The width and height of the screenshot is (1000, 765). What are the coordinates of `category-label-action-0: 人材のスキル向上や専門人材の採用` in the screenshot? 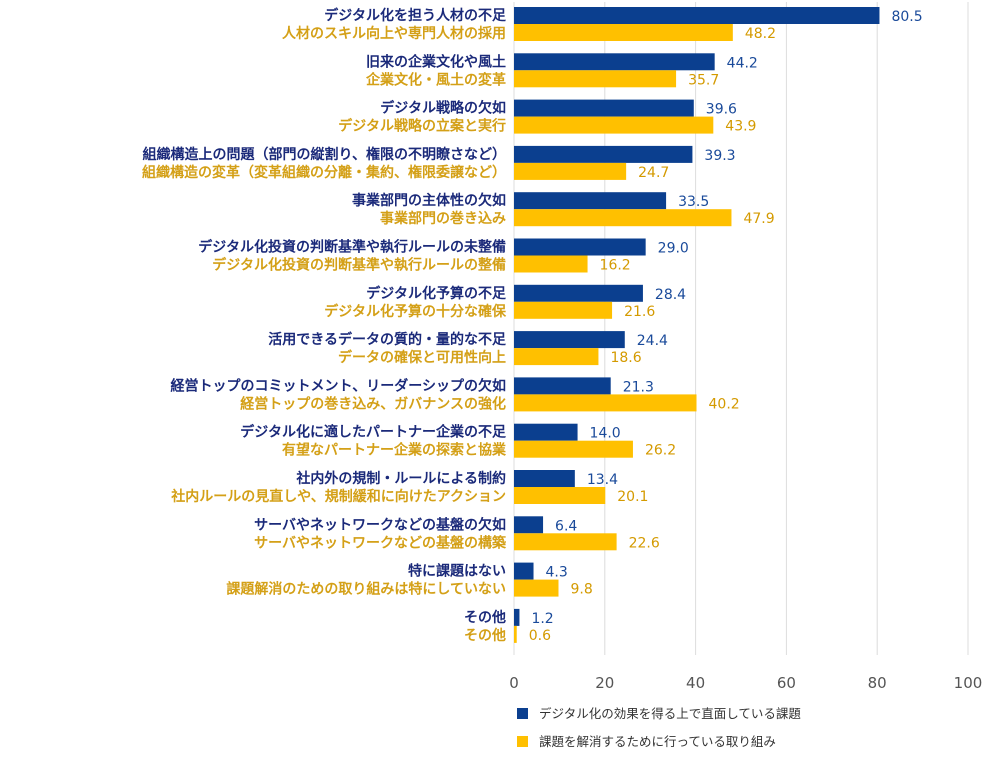 It's located at (394, 33).